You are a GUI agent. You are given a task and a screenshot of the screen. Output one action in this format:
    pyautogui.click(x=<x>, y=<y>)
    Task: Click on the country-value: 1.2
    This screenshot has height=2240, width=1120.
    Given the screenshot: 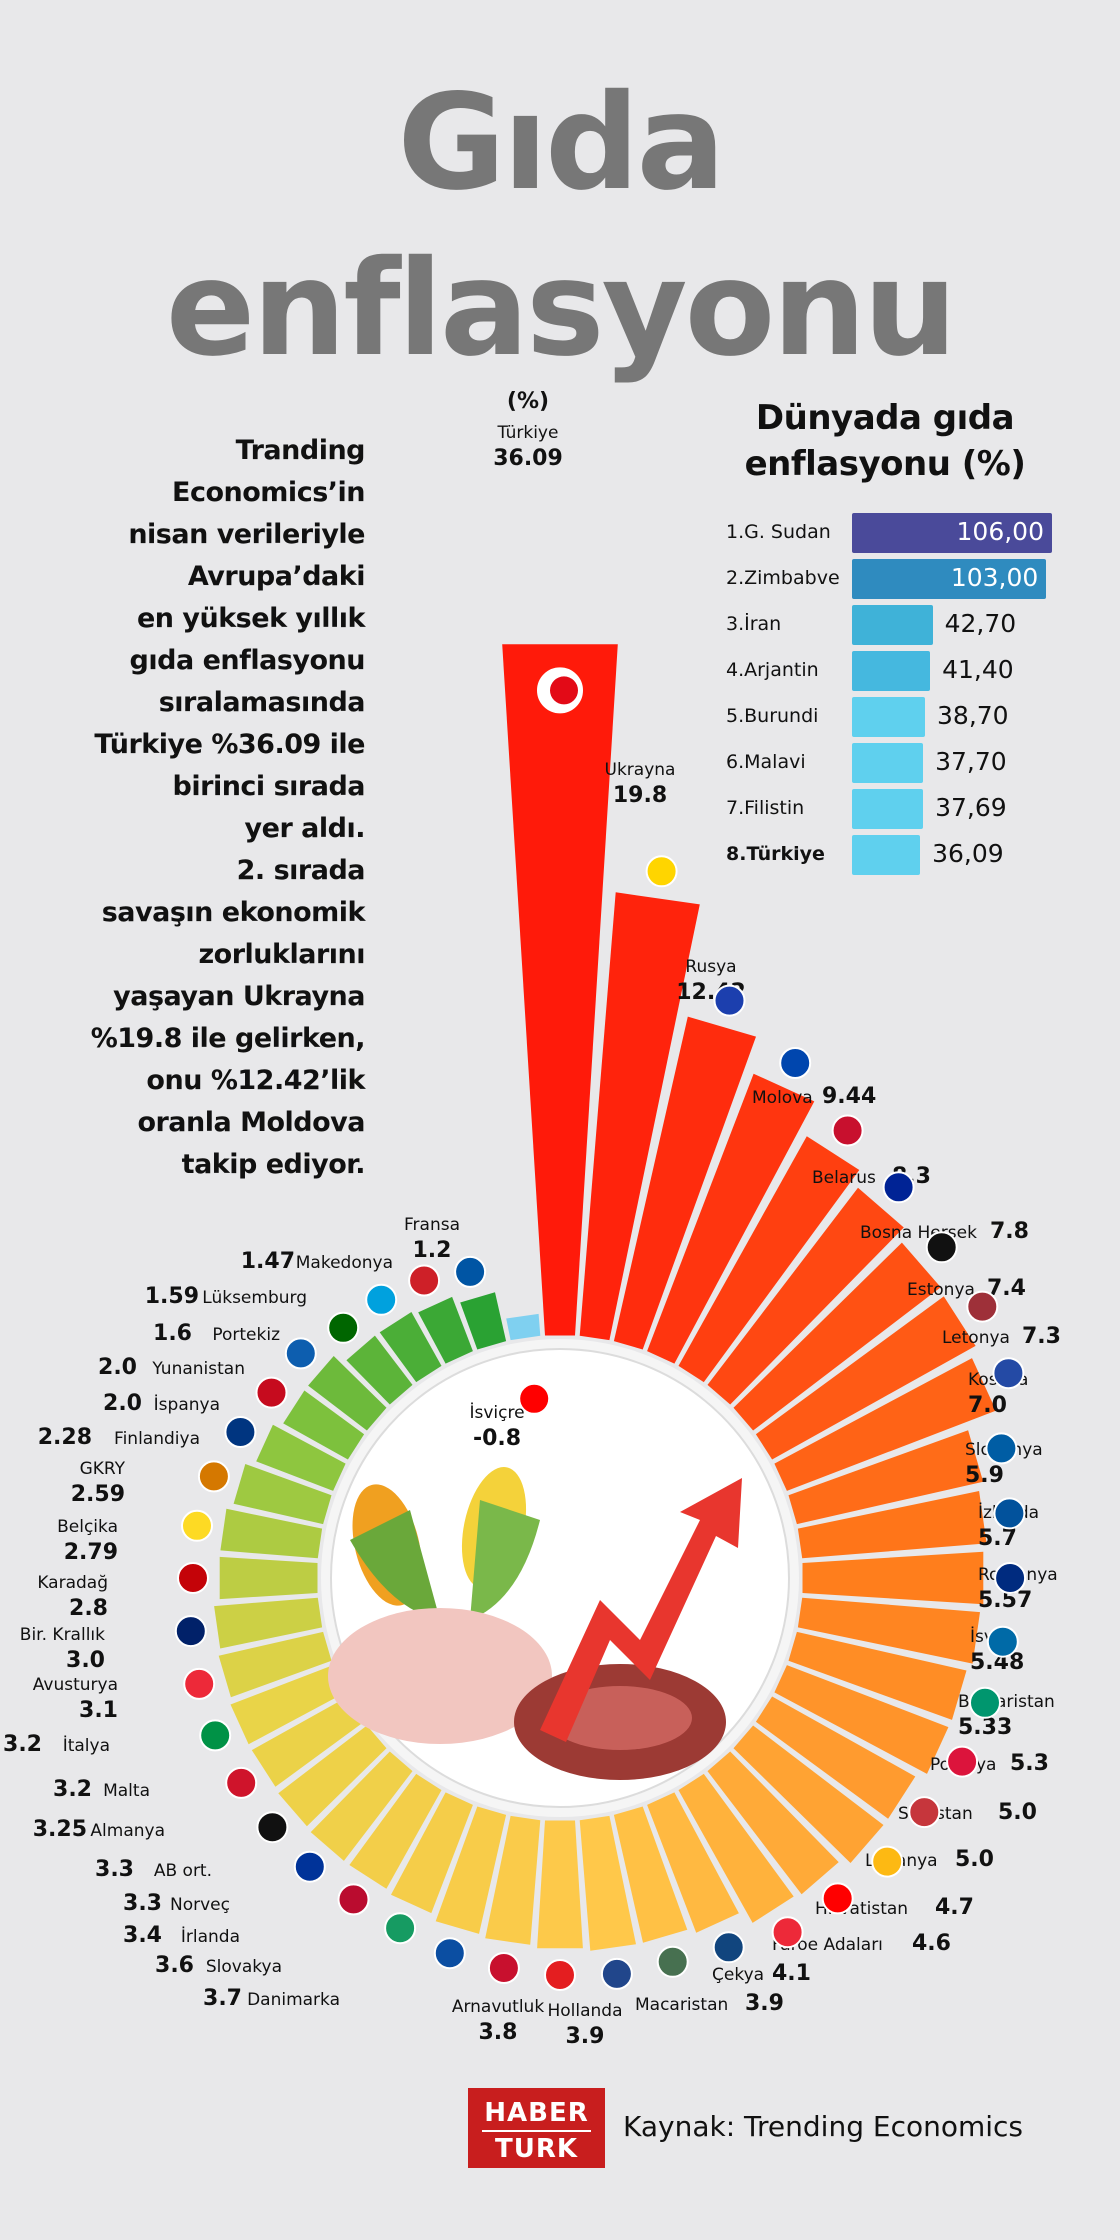 What is the action you would take?
    pyautogui.click(x=432, y=1250)
    